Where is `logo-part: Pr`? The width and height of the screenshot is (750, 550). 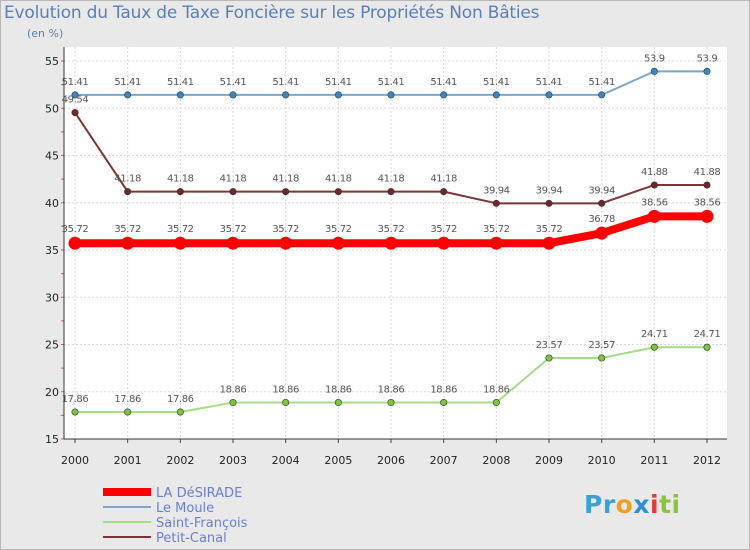
logo-part: Pr is located at coordinates (600, 504).